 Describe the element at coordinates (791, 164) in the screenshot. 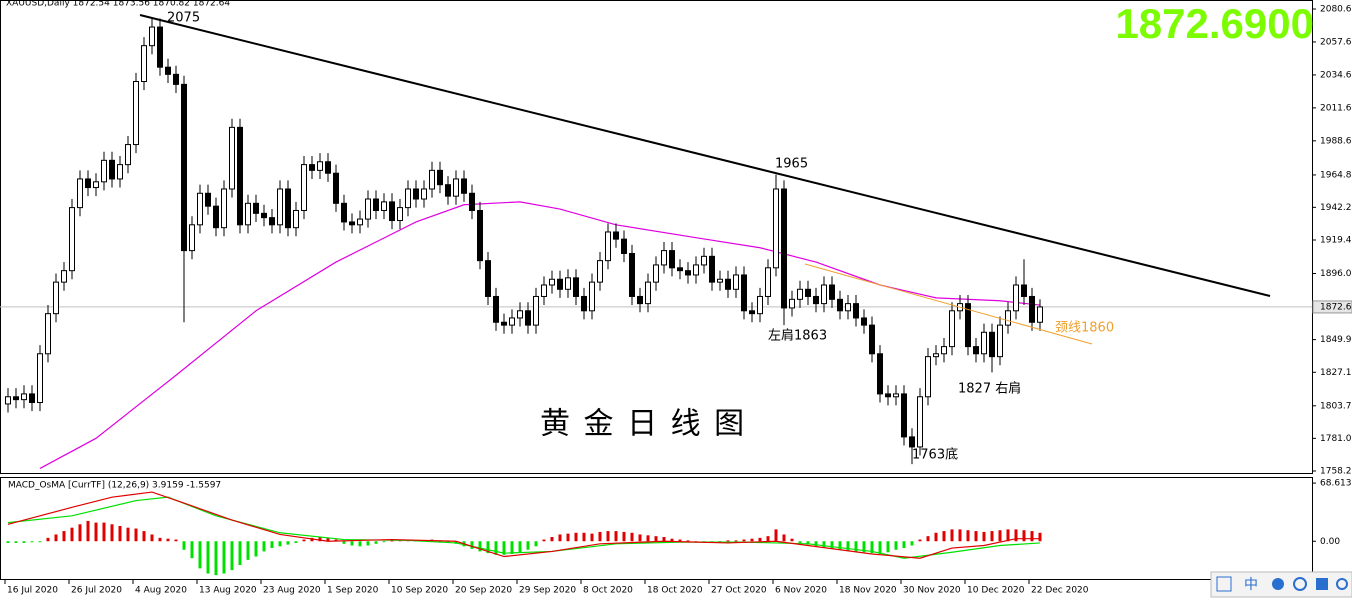

I see `annotation: 1965` at that location.